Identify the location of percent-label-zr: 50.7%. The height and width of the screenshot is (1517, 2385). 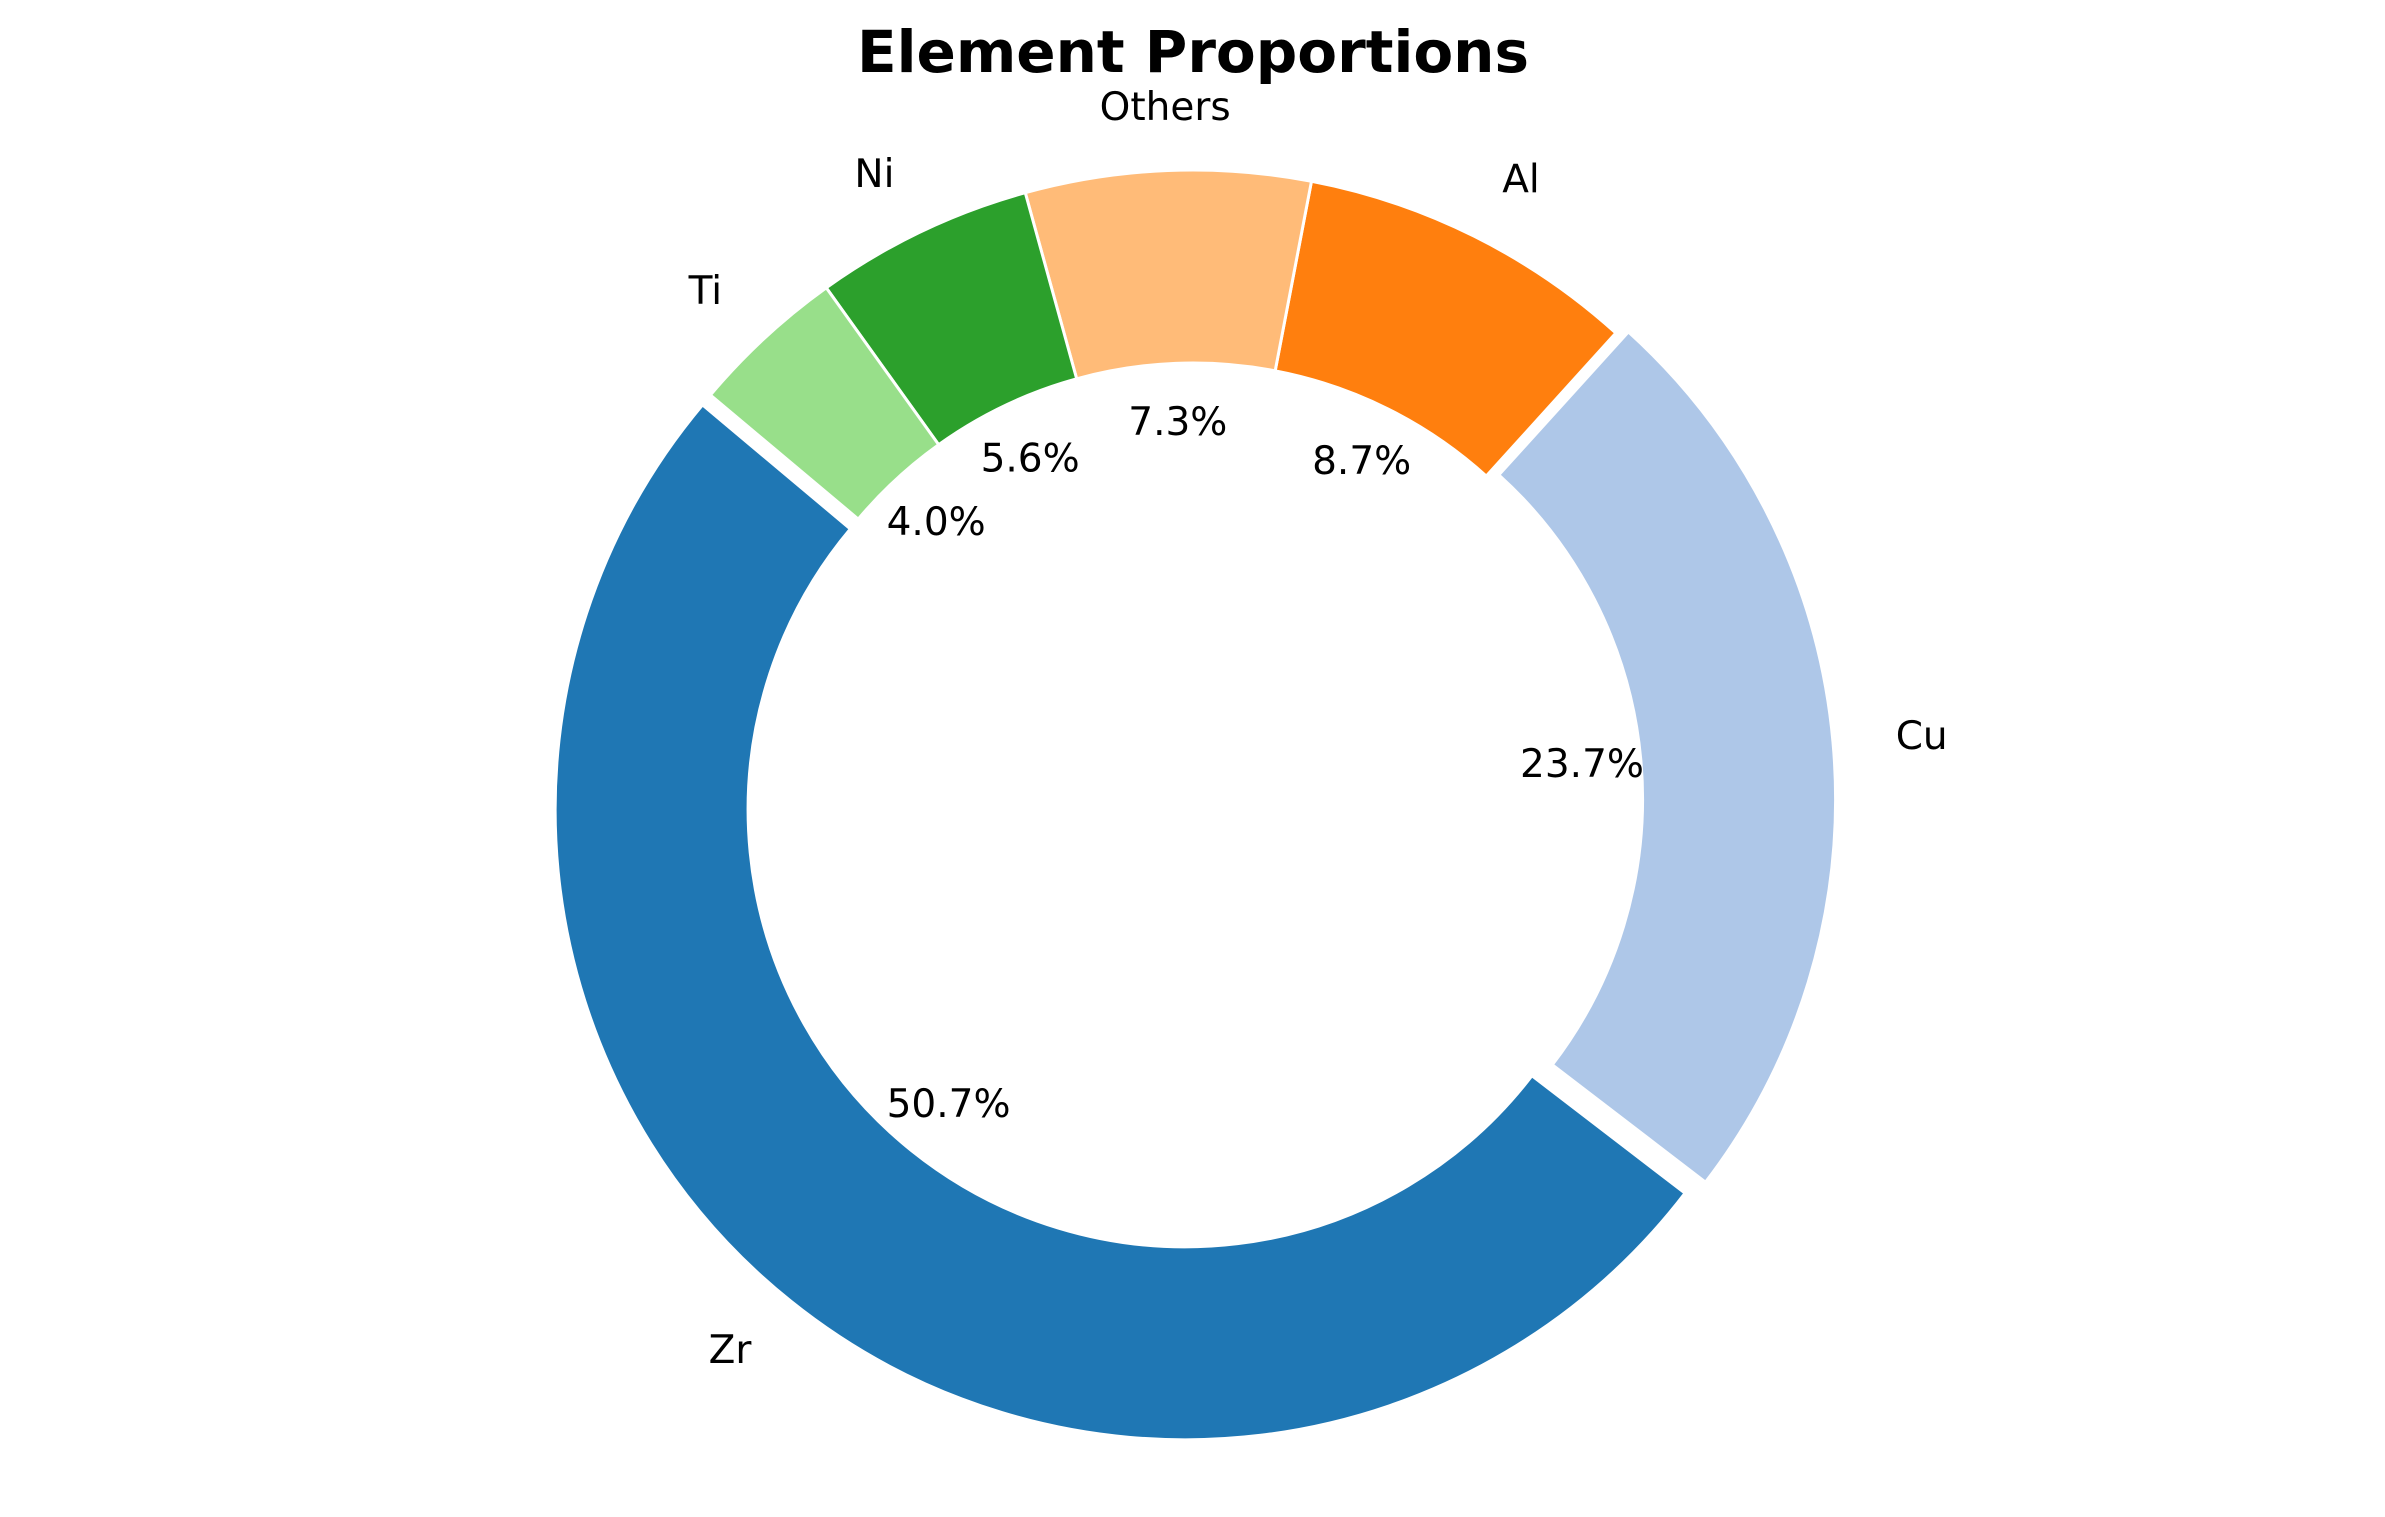
(949, 1104).